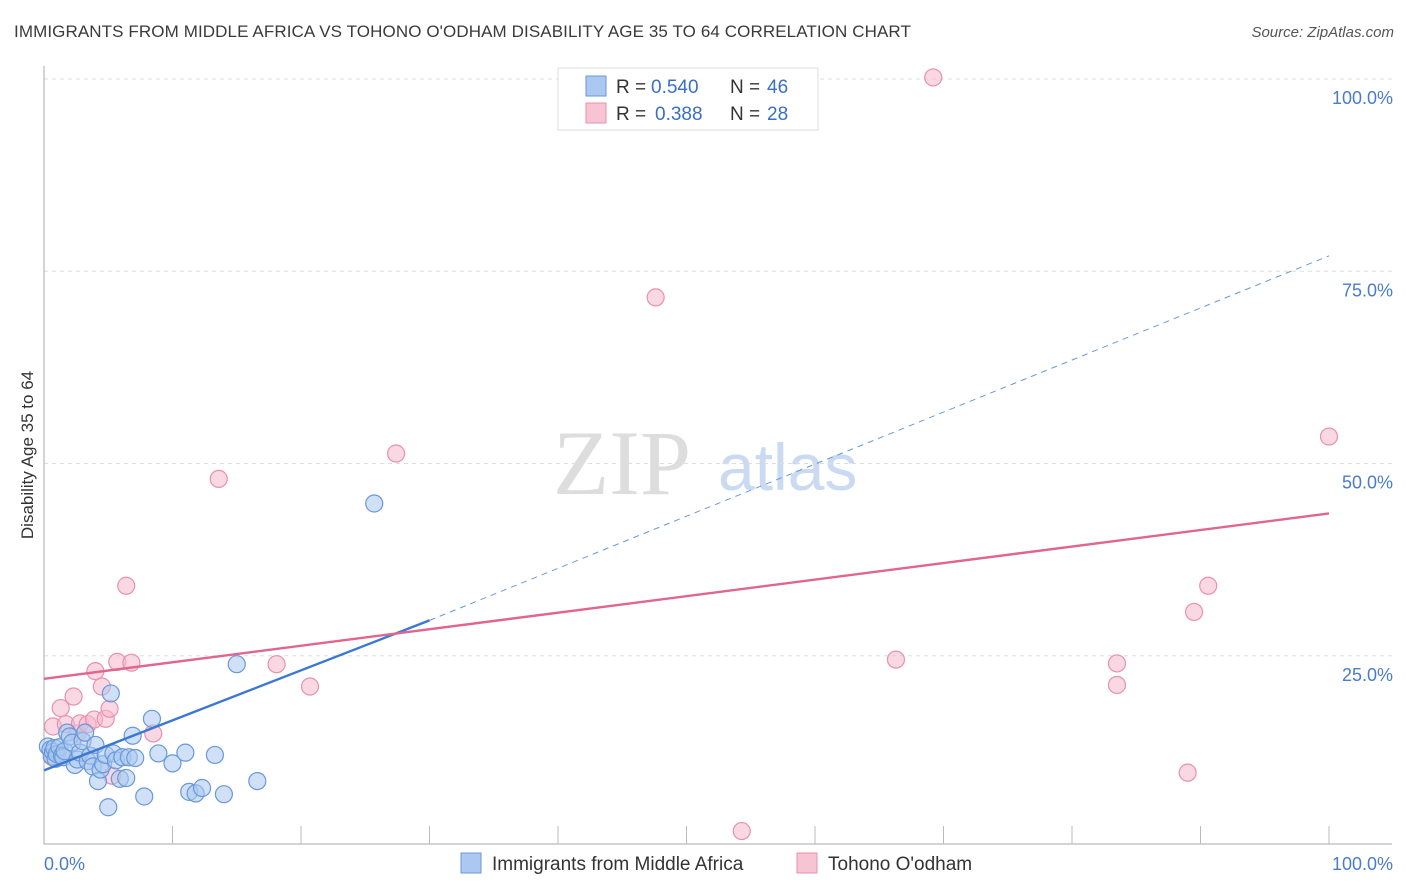 Image resolution: width=1406 pixels, height=892 pixels. I want to click on y-tick-label: 100.0%, so click(1362, 98).